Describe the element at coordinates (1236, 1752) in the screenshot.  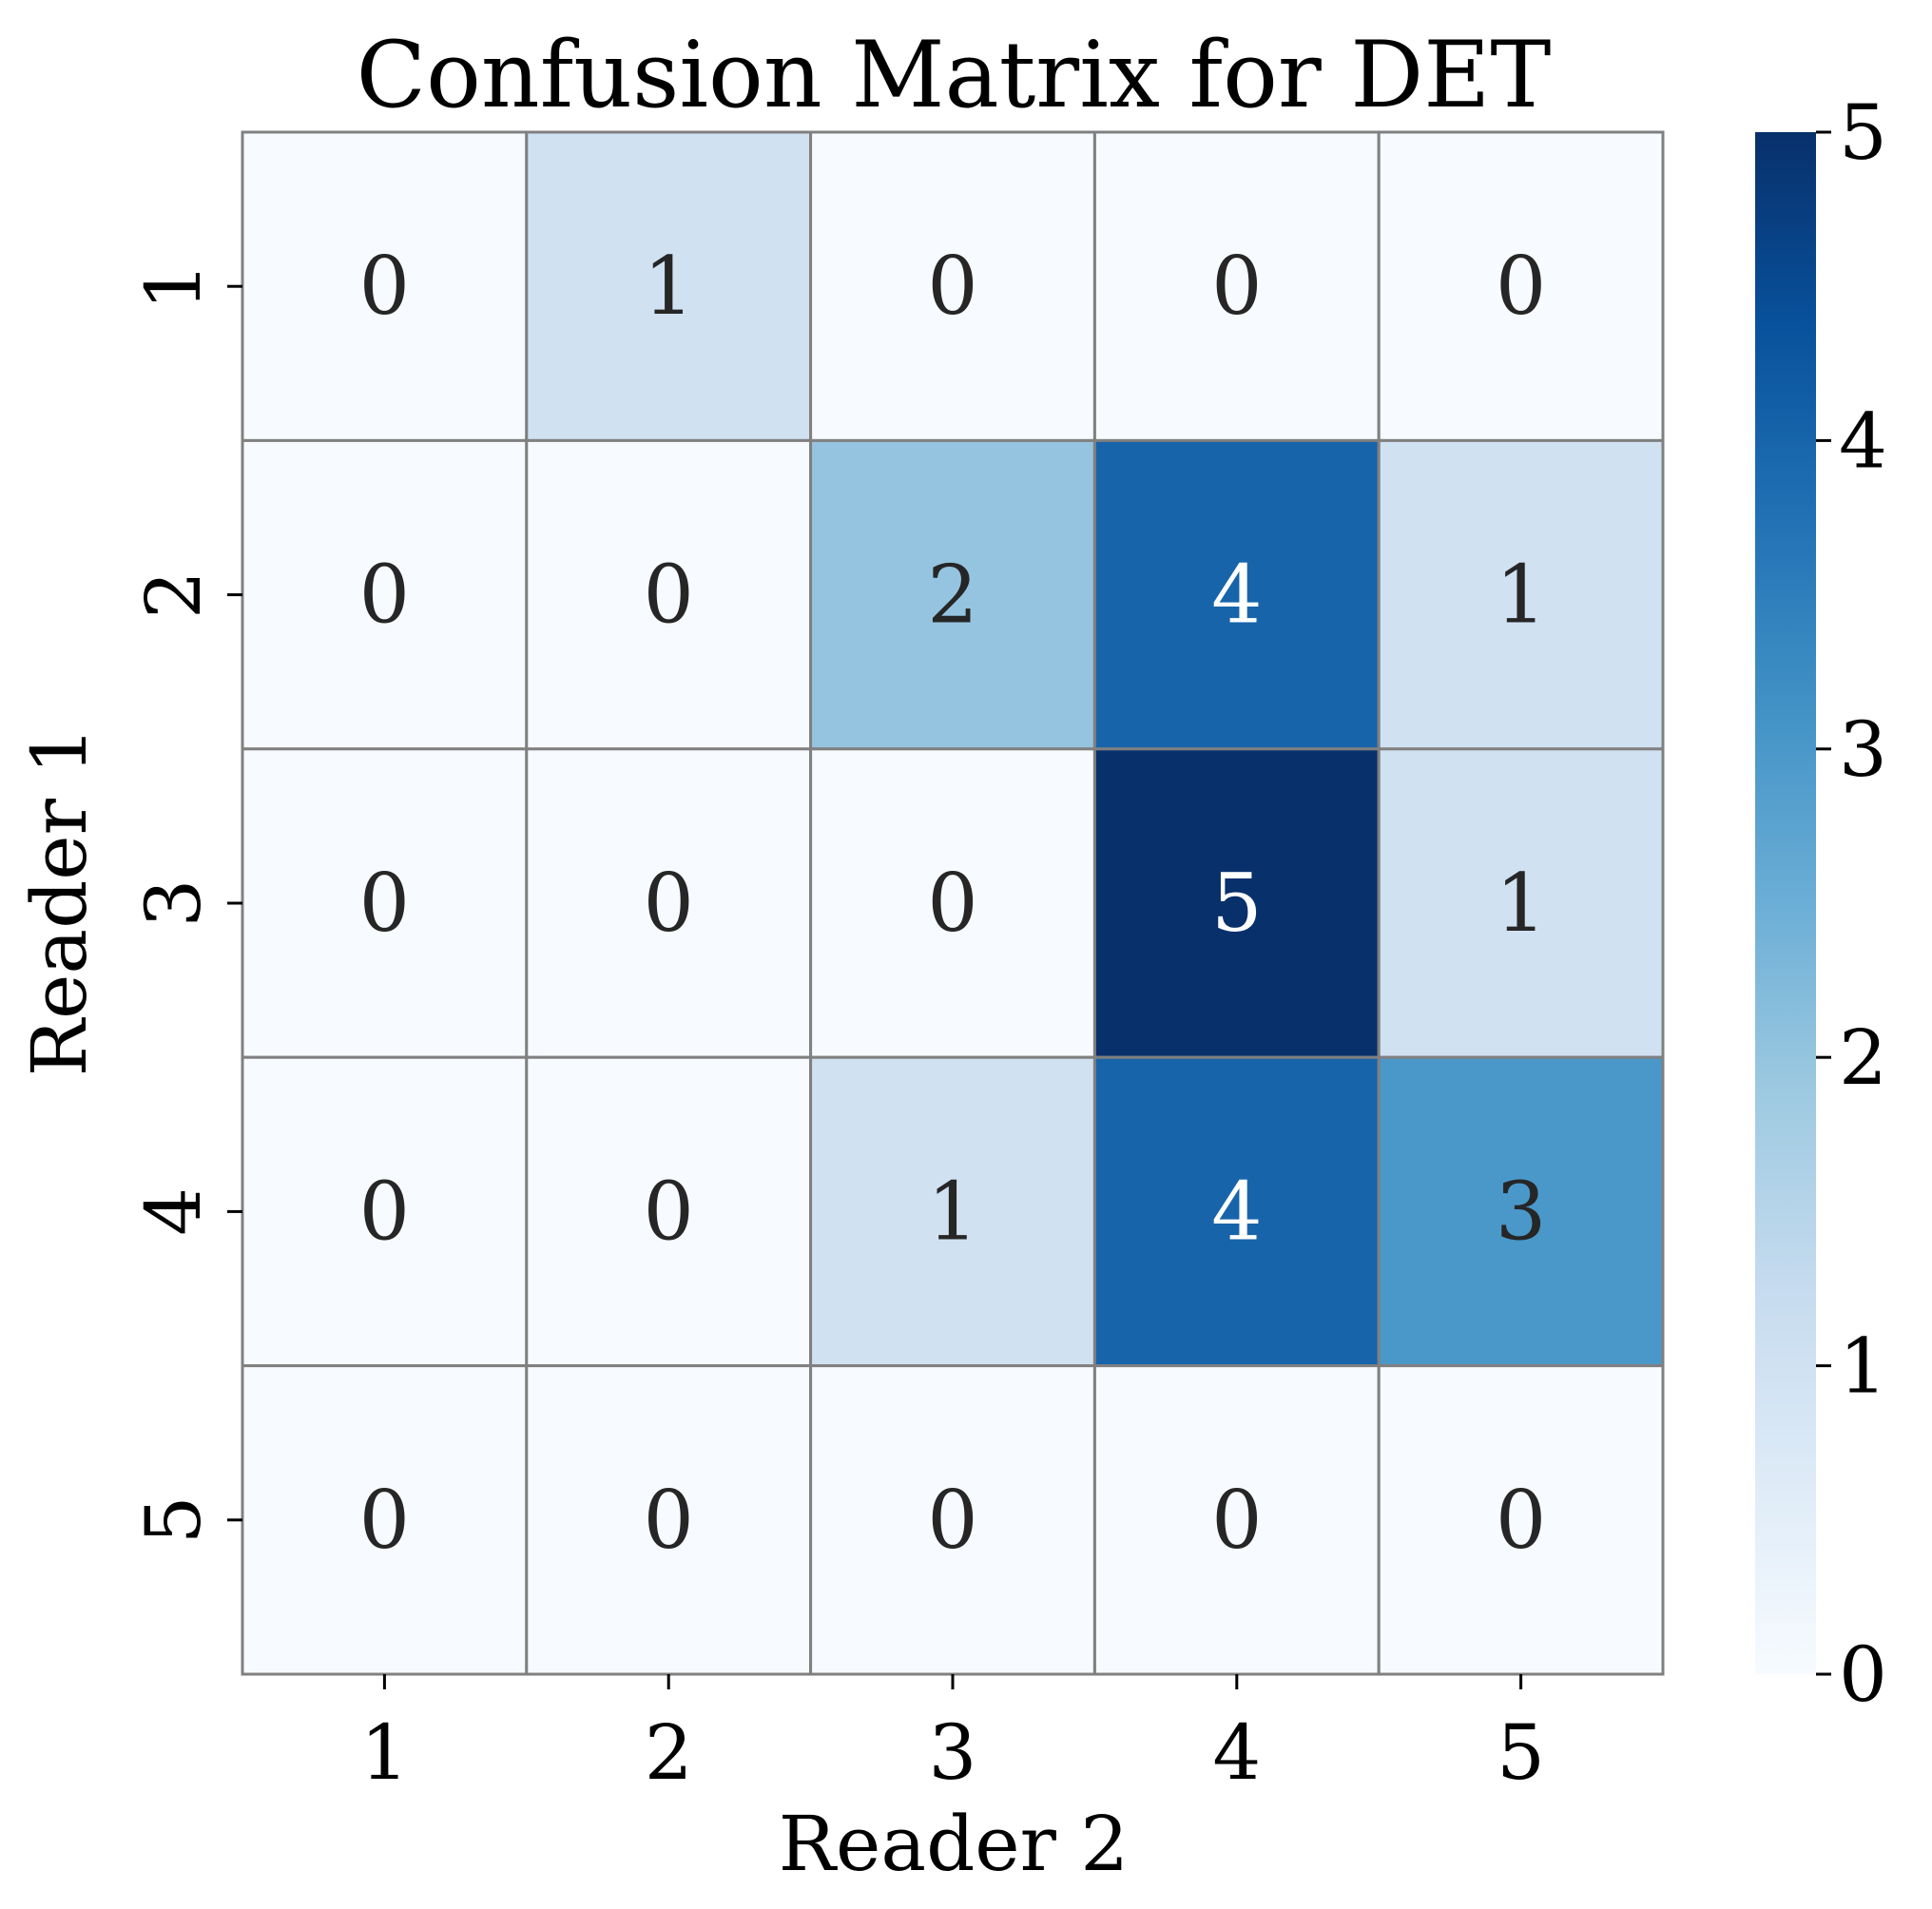
I see `x-tick-label: 4` at that location.